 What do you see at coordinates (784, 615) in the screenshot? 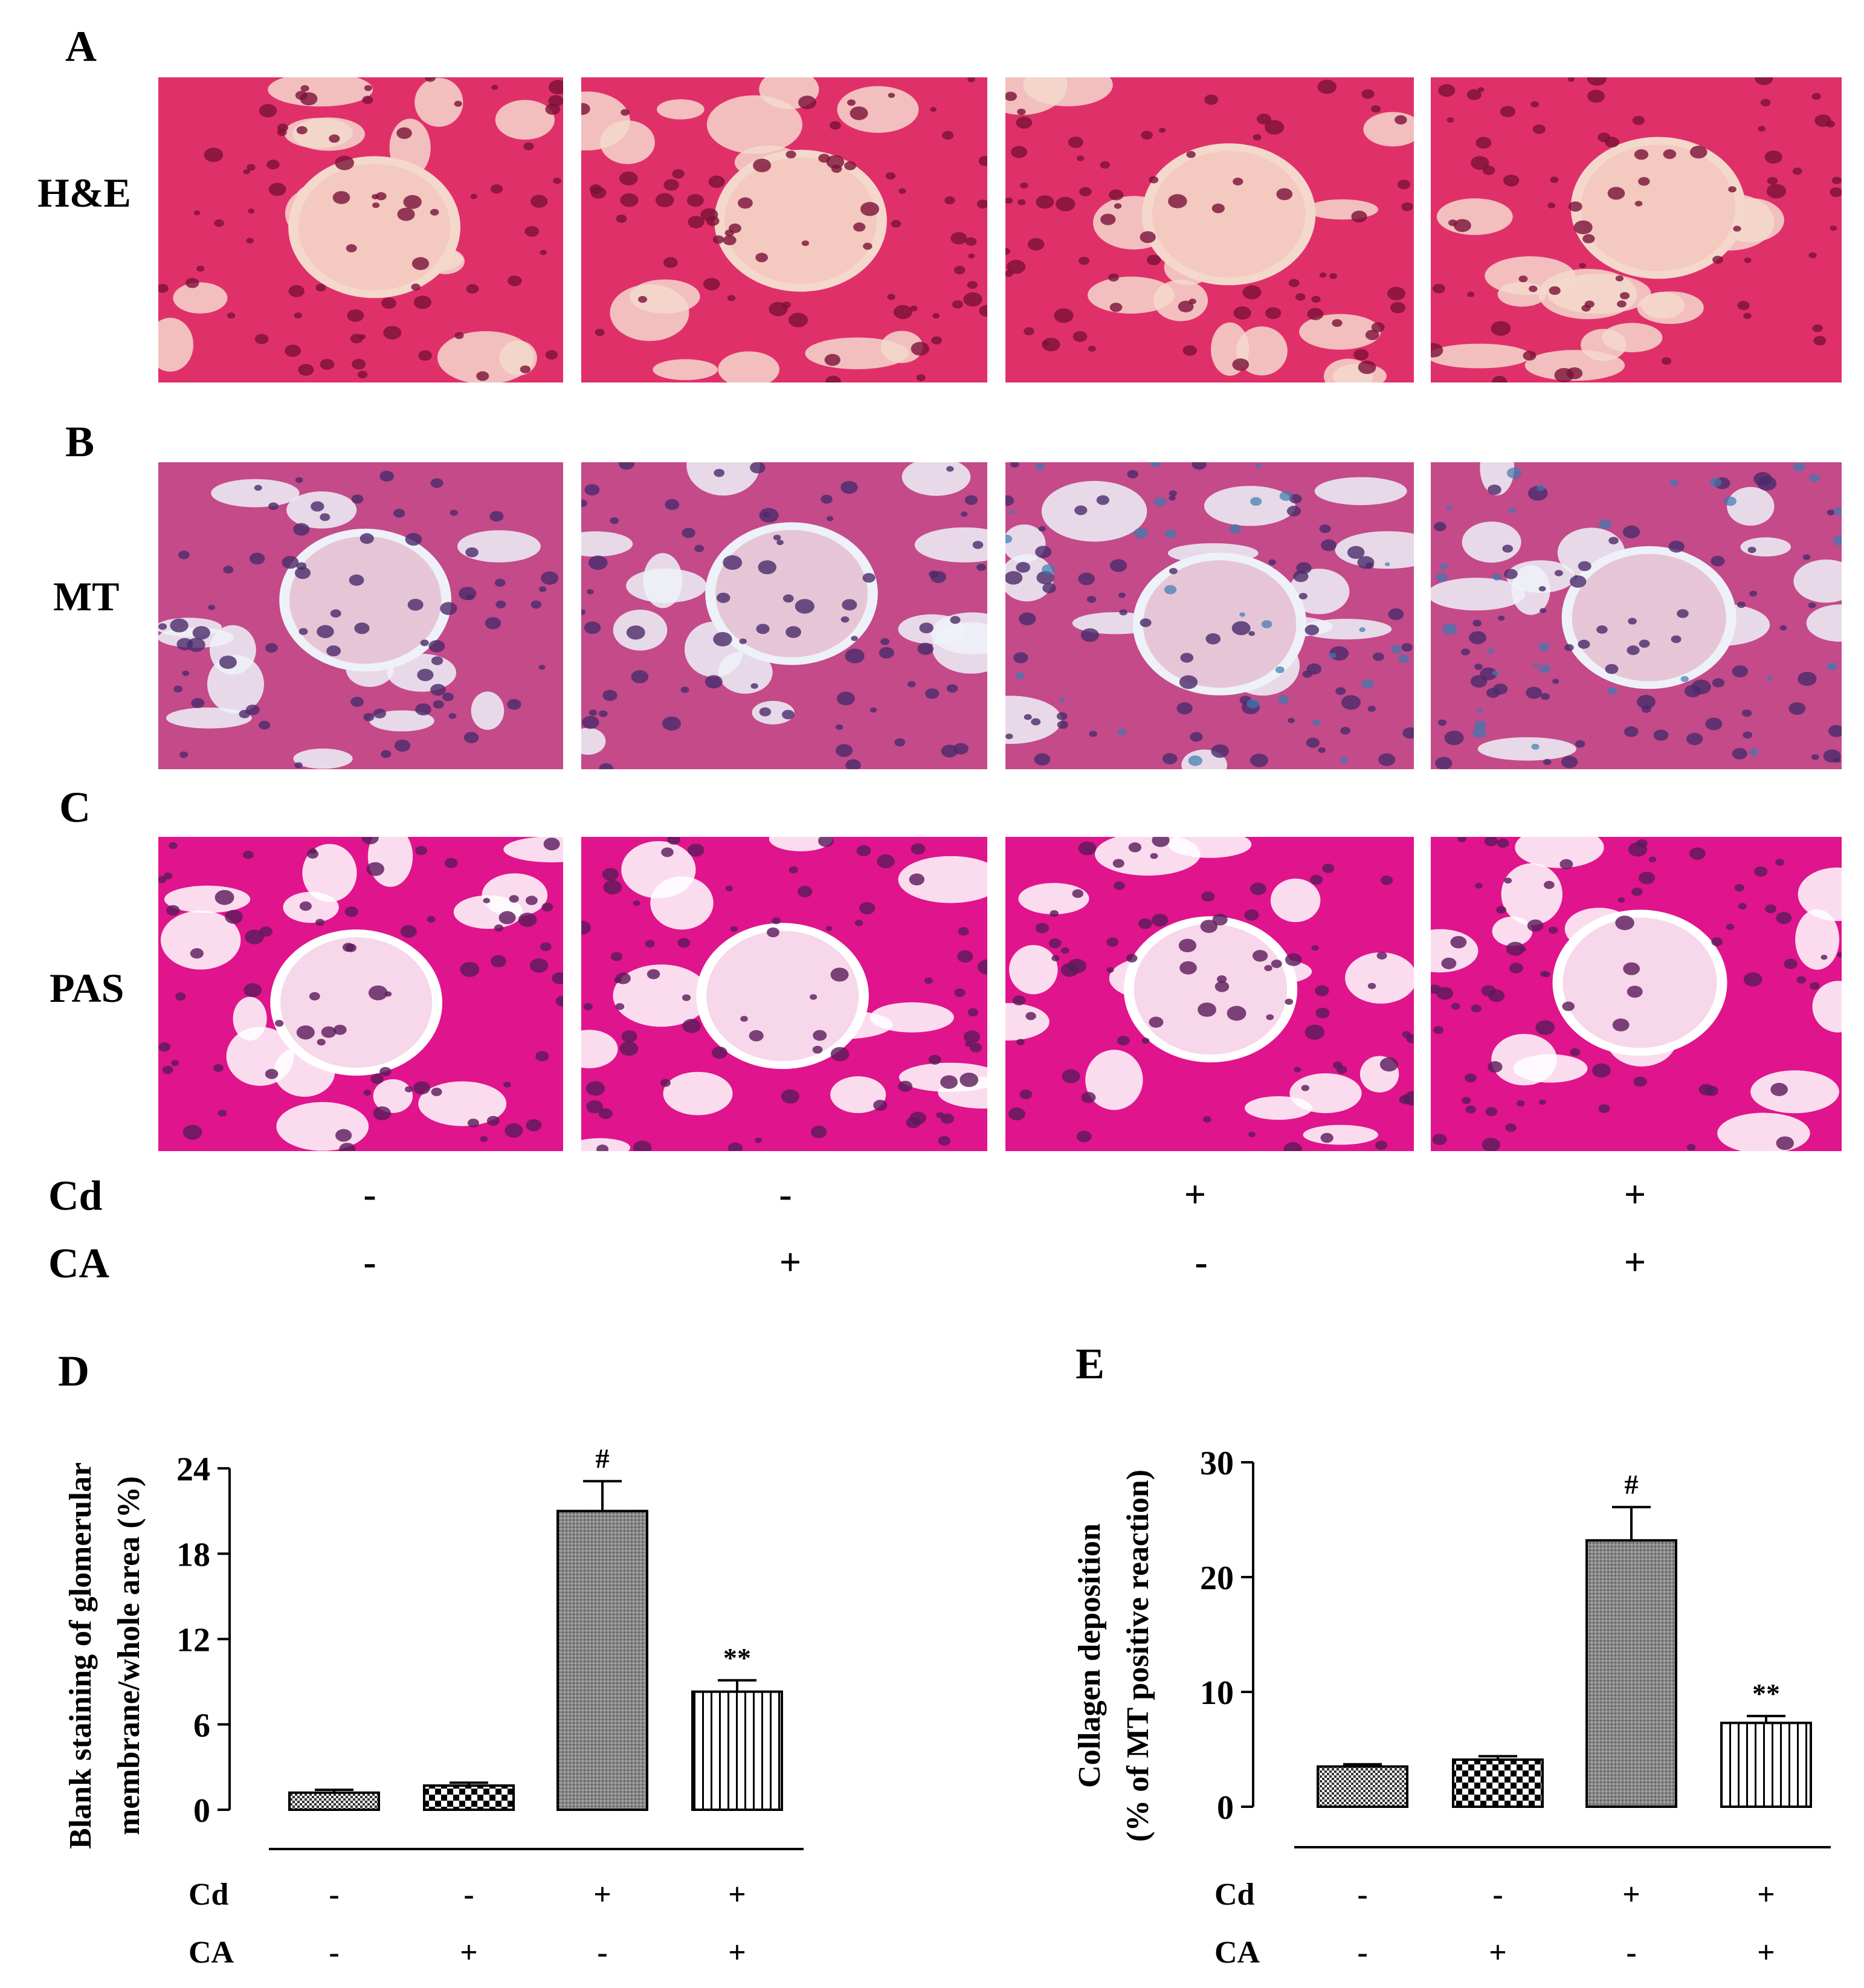
I see `mt-2-micrograph` at bounding box center [784, 615].